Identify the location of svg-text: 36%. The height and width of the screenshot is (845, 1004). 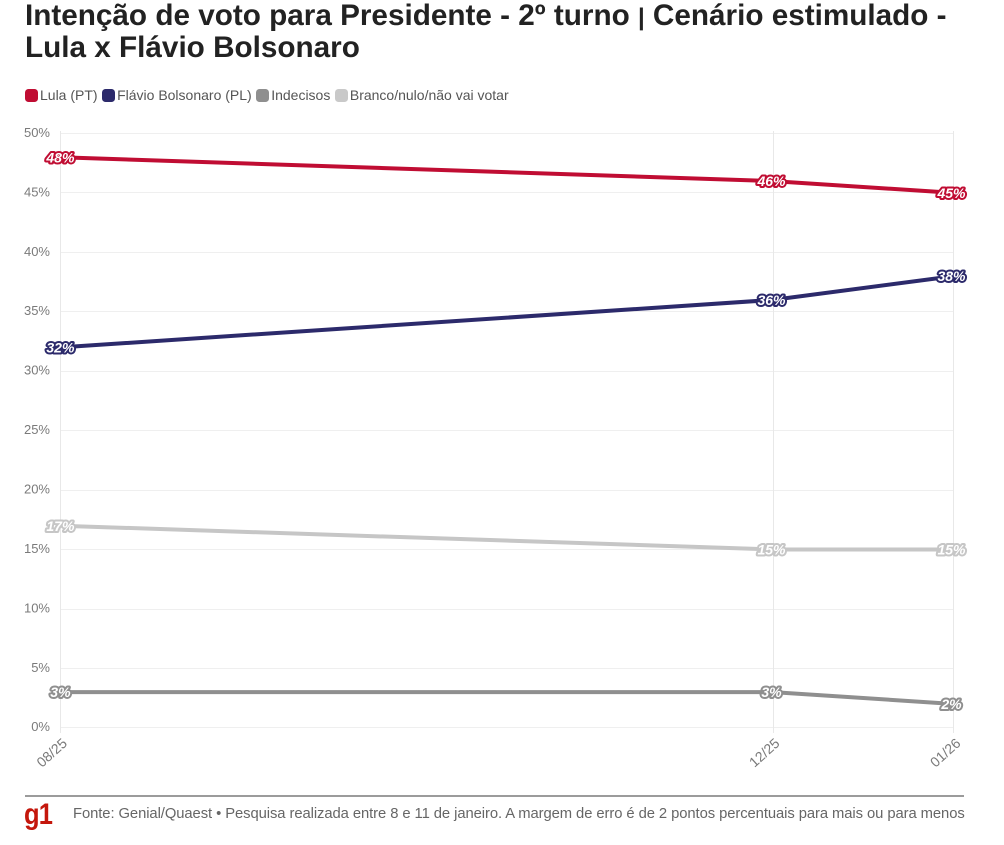
(771, 300).